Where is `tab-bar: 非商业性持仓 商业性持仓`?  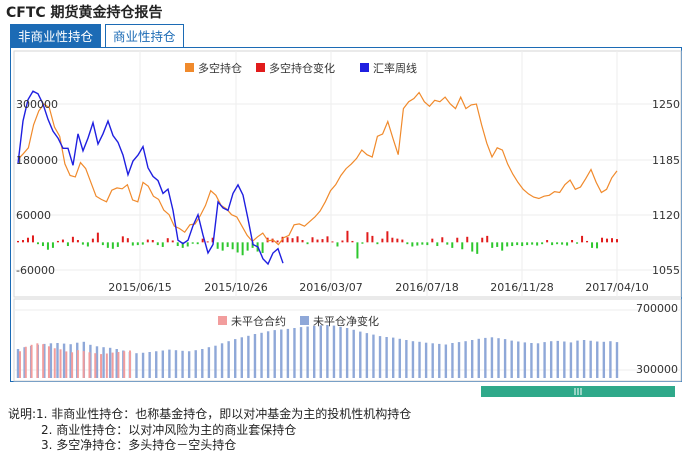
tab-bar: 非商业性持仓 商业性持仓 is located at coordinates (97, 36).